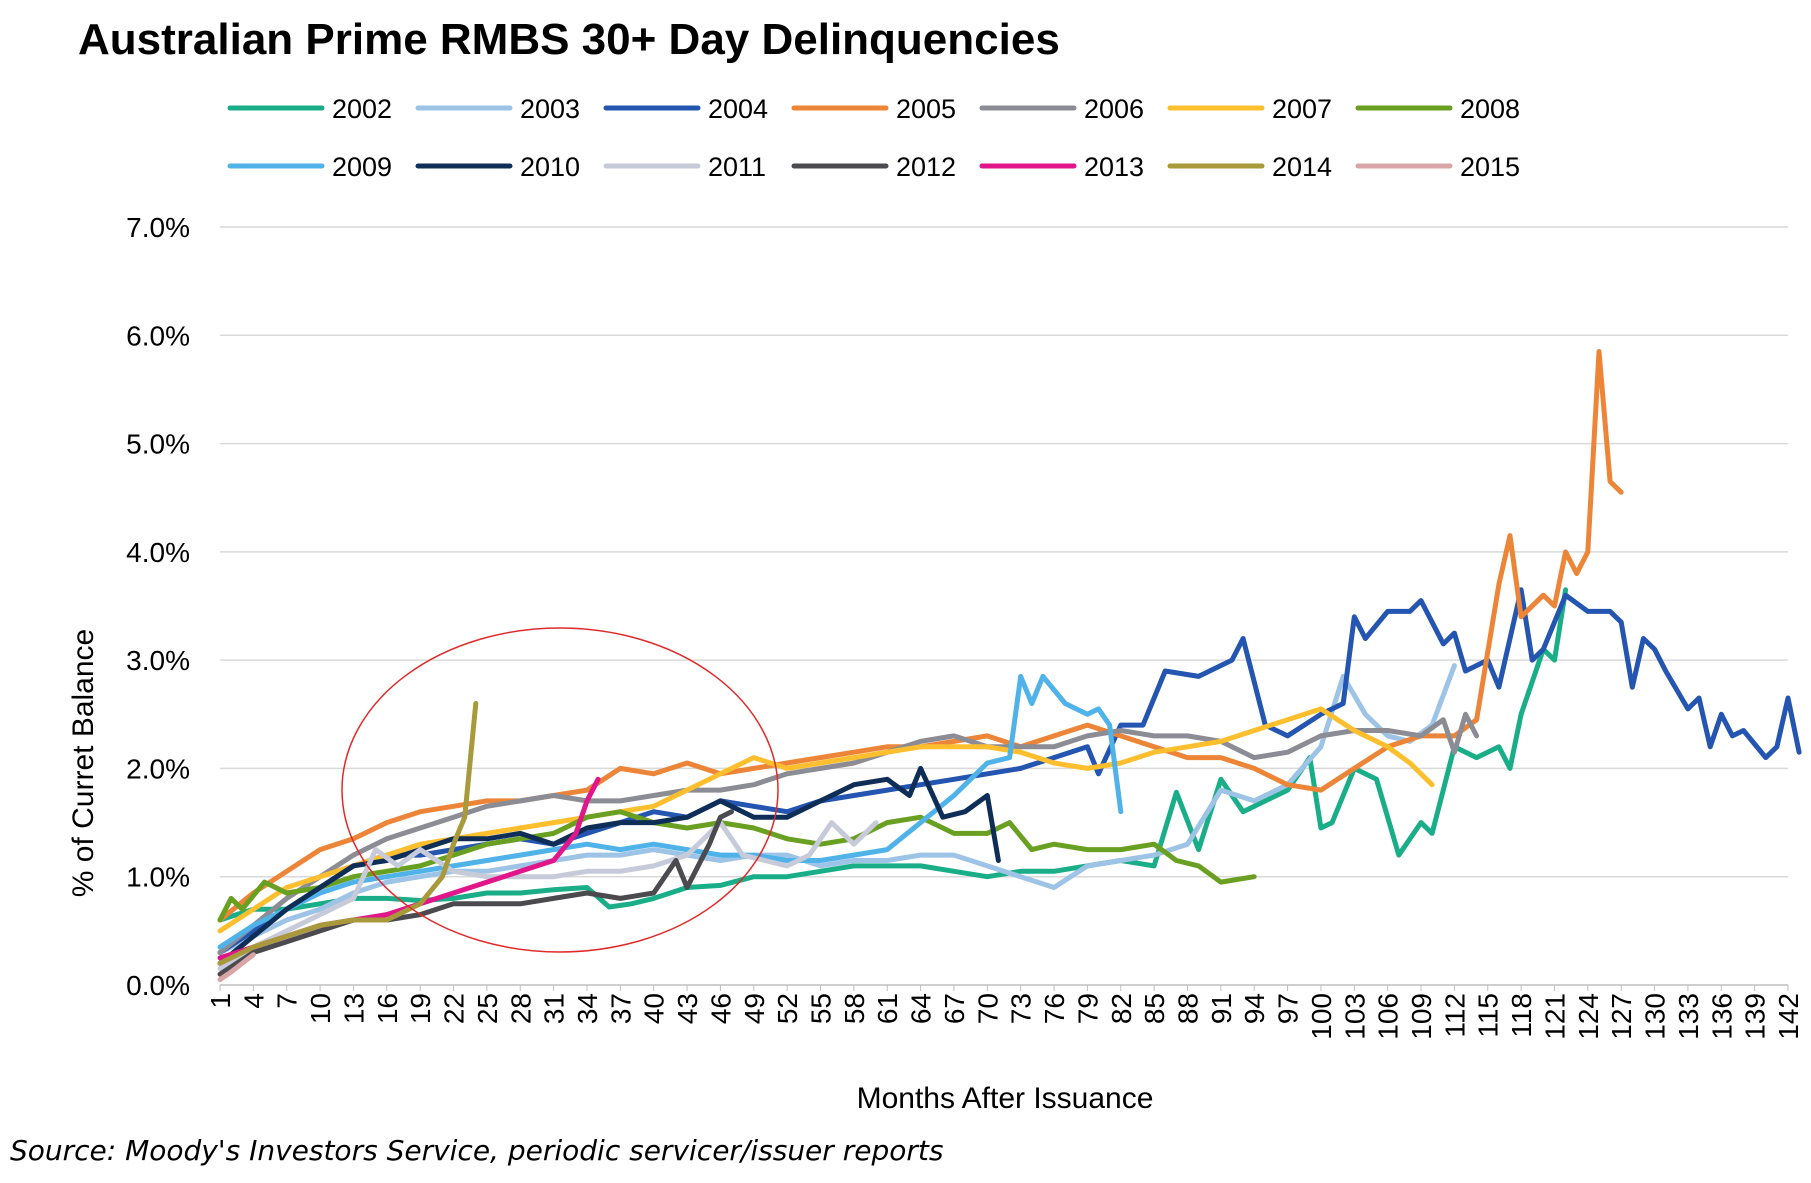 The height and width of the screenshot is (1183, 1811). I want to click on legend-label-2007: 2007, so click(1302, 109).